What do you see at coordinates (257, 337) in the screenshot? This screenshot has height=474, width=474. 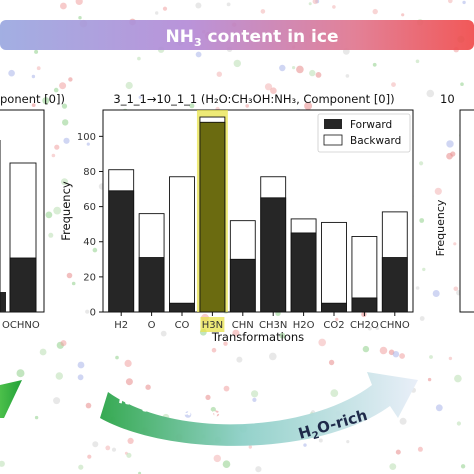 I see `x-axis-label: Transformations` at bounding box center [257, 337].